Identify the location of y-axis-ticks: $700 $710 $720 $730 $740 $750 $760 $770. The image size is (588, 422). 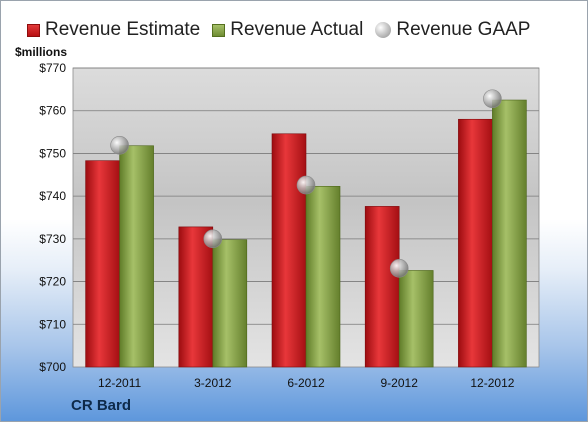
(52, 217).